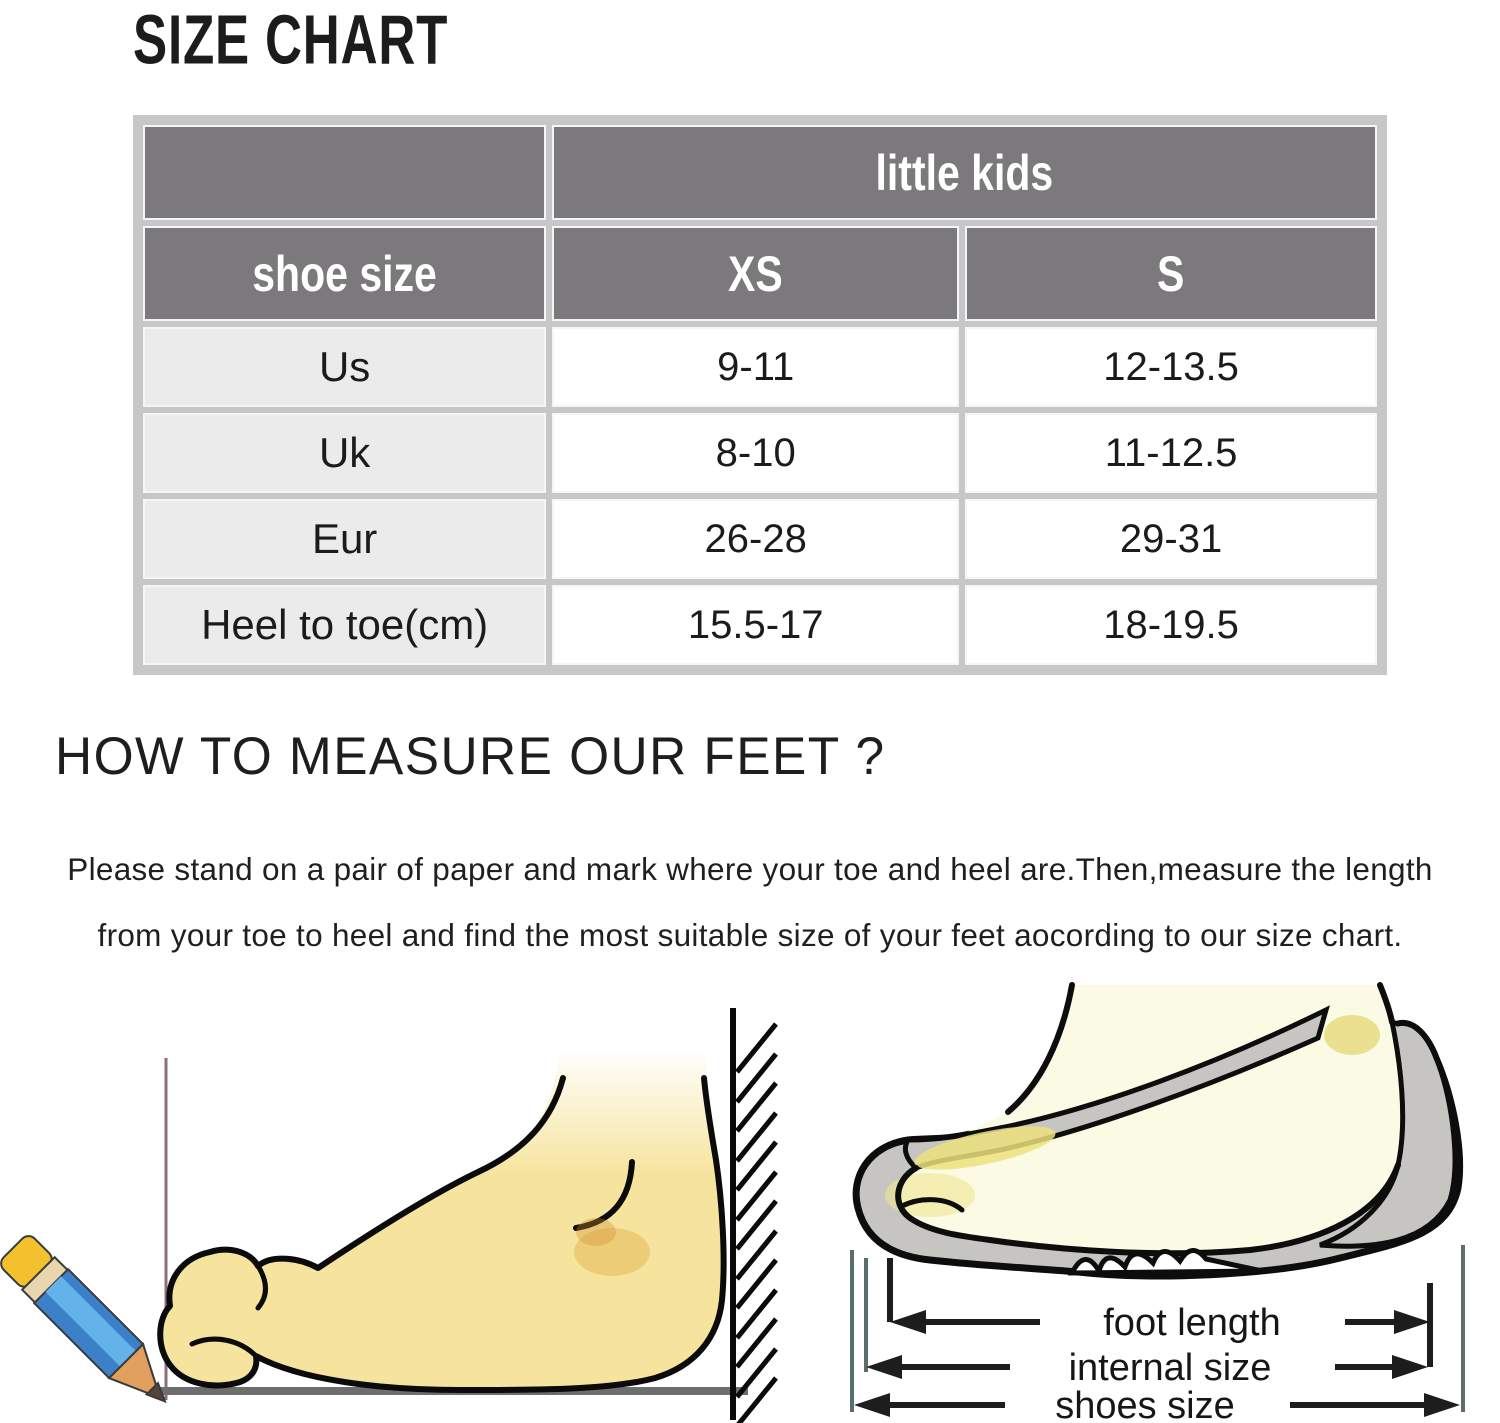  What do you see at coordinates (1165, 1263) in the screenshot?
I see `sole-tread` at bounding box center [1165, 1263].